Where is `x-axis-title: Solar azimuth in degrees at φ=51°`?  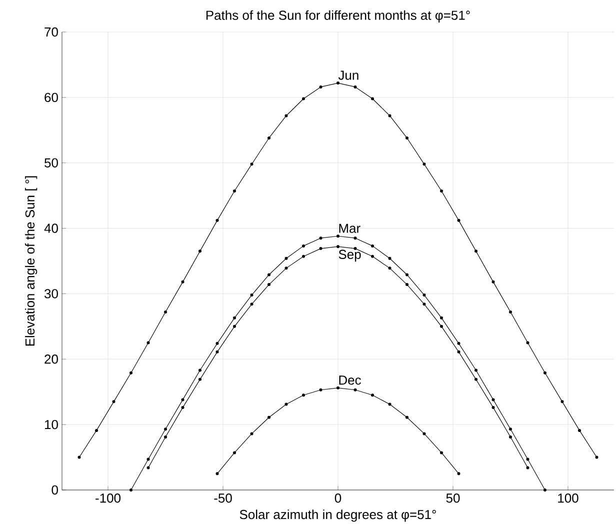 x-axis-title: Solar azimuth in degrees at φ=51° is located at coordinates (338, 516).